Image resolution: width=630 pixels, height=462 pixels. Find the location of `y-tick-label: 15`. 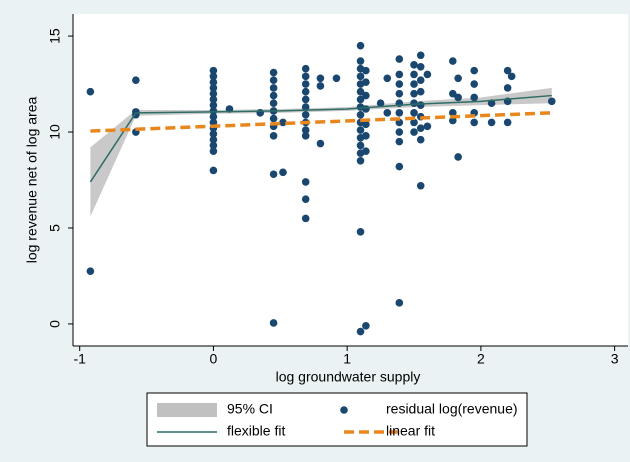

y-tick-label: 15 is located at coordinates (55, 36).